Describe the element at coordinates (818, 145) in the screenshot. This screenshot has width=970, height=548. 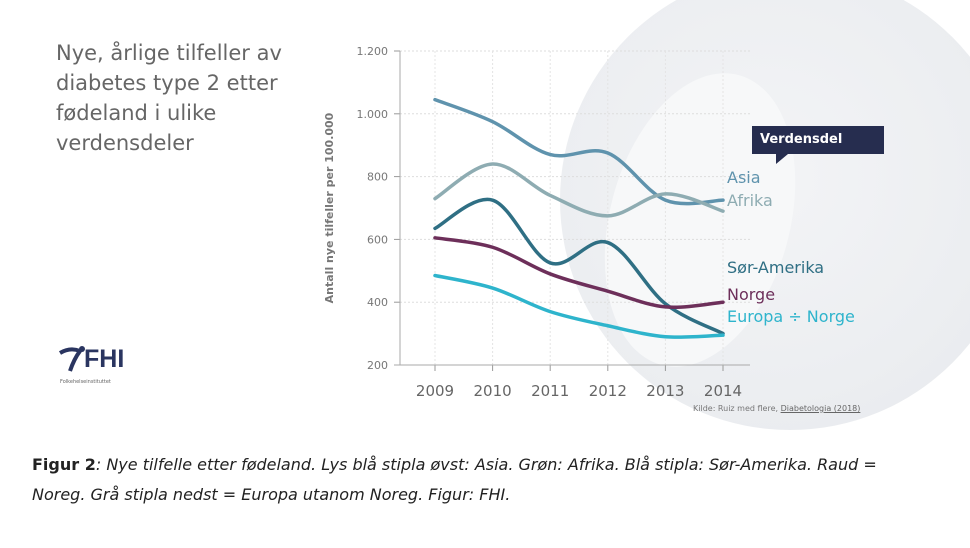
I see `legend-title-bubble: Verdensdel` at that location.